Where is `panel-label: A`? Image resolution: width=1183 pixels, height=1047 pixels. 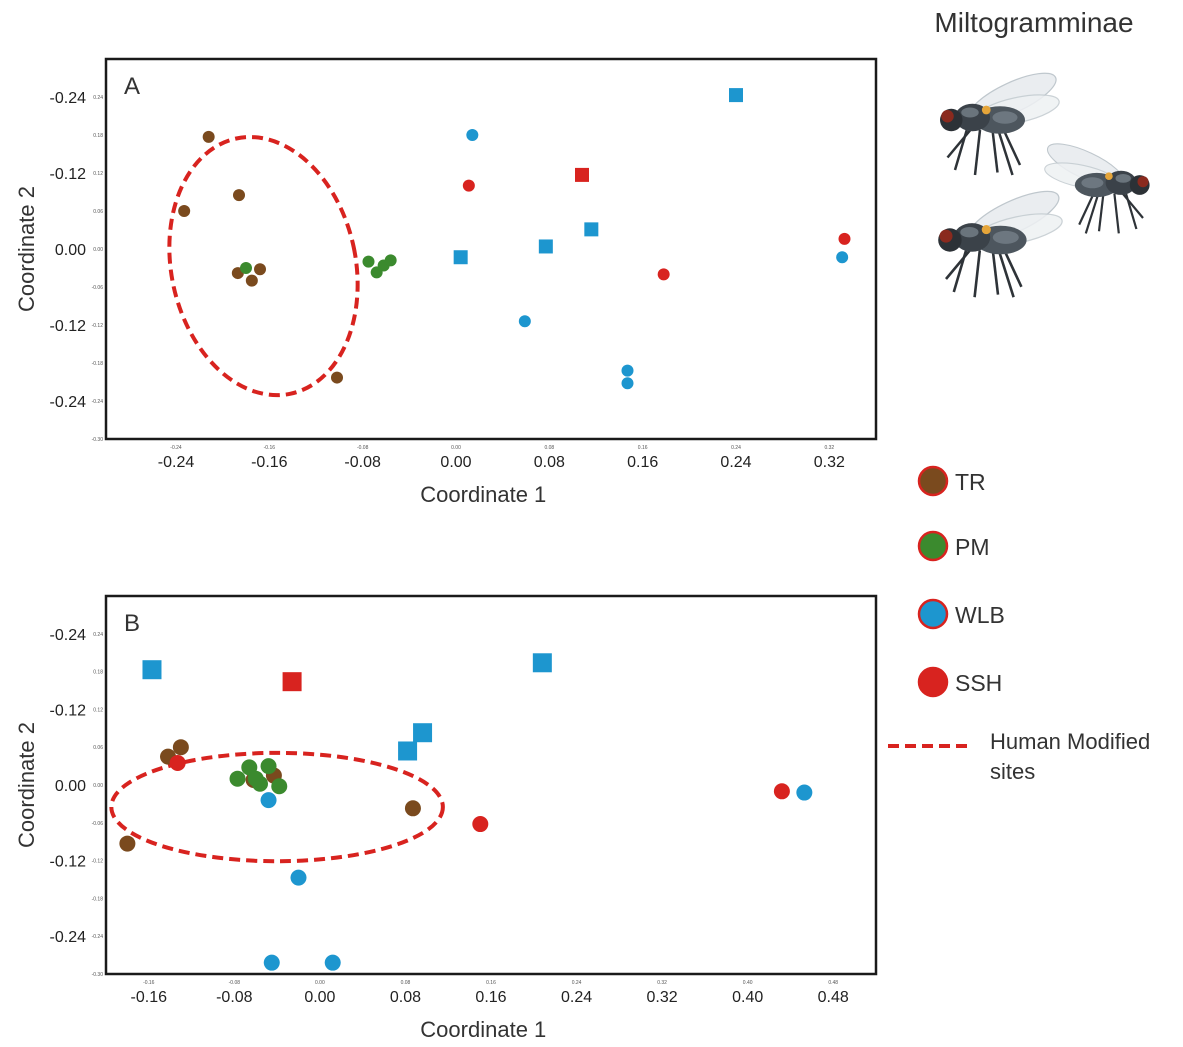
panel-label: A is located at coordinates (132, 86).